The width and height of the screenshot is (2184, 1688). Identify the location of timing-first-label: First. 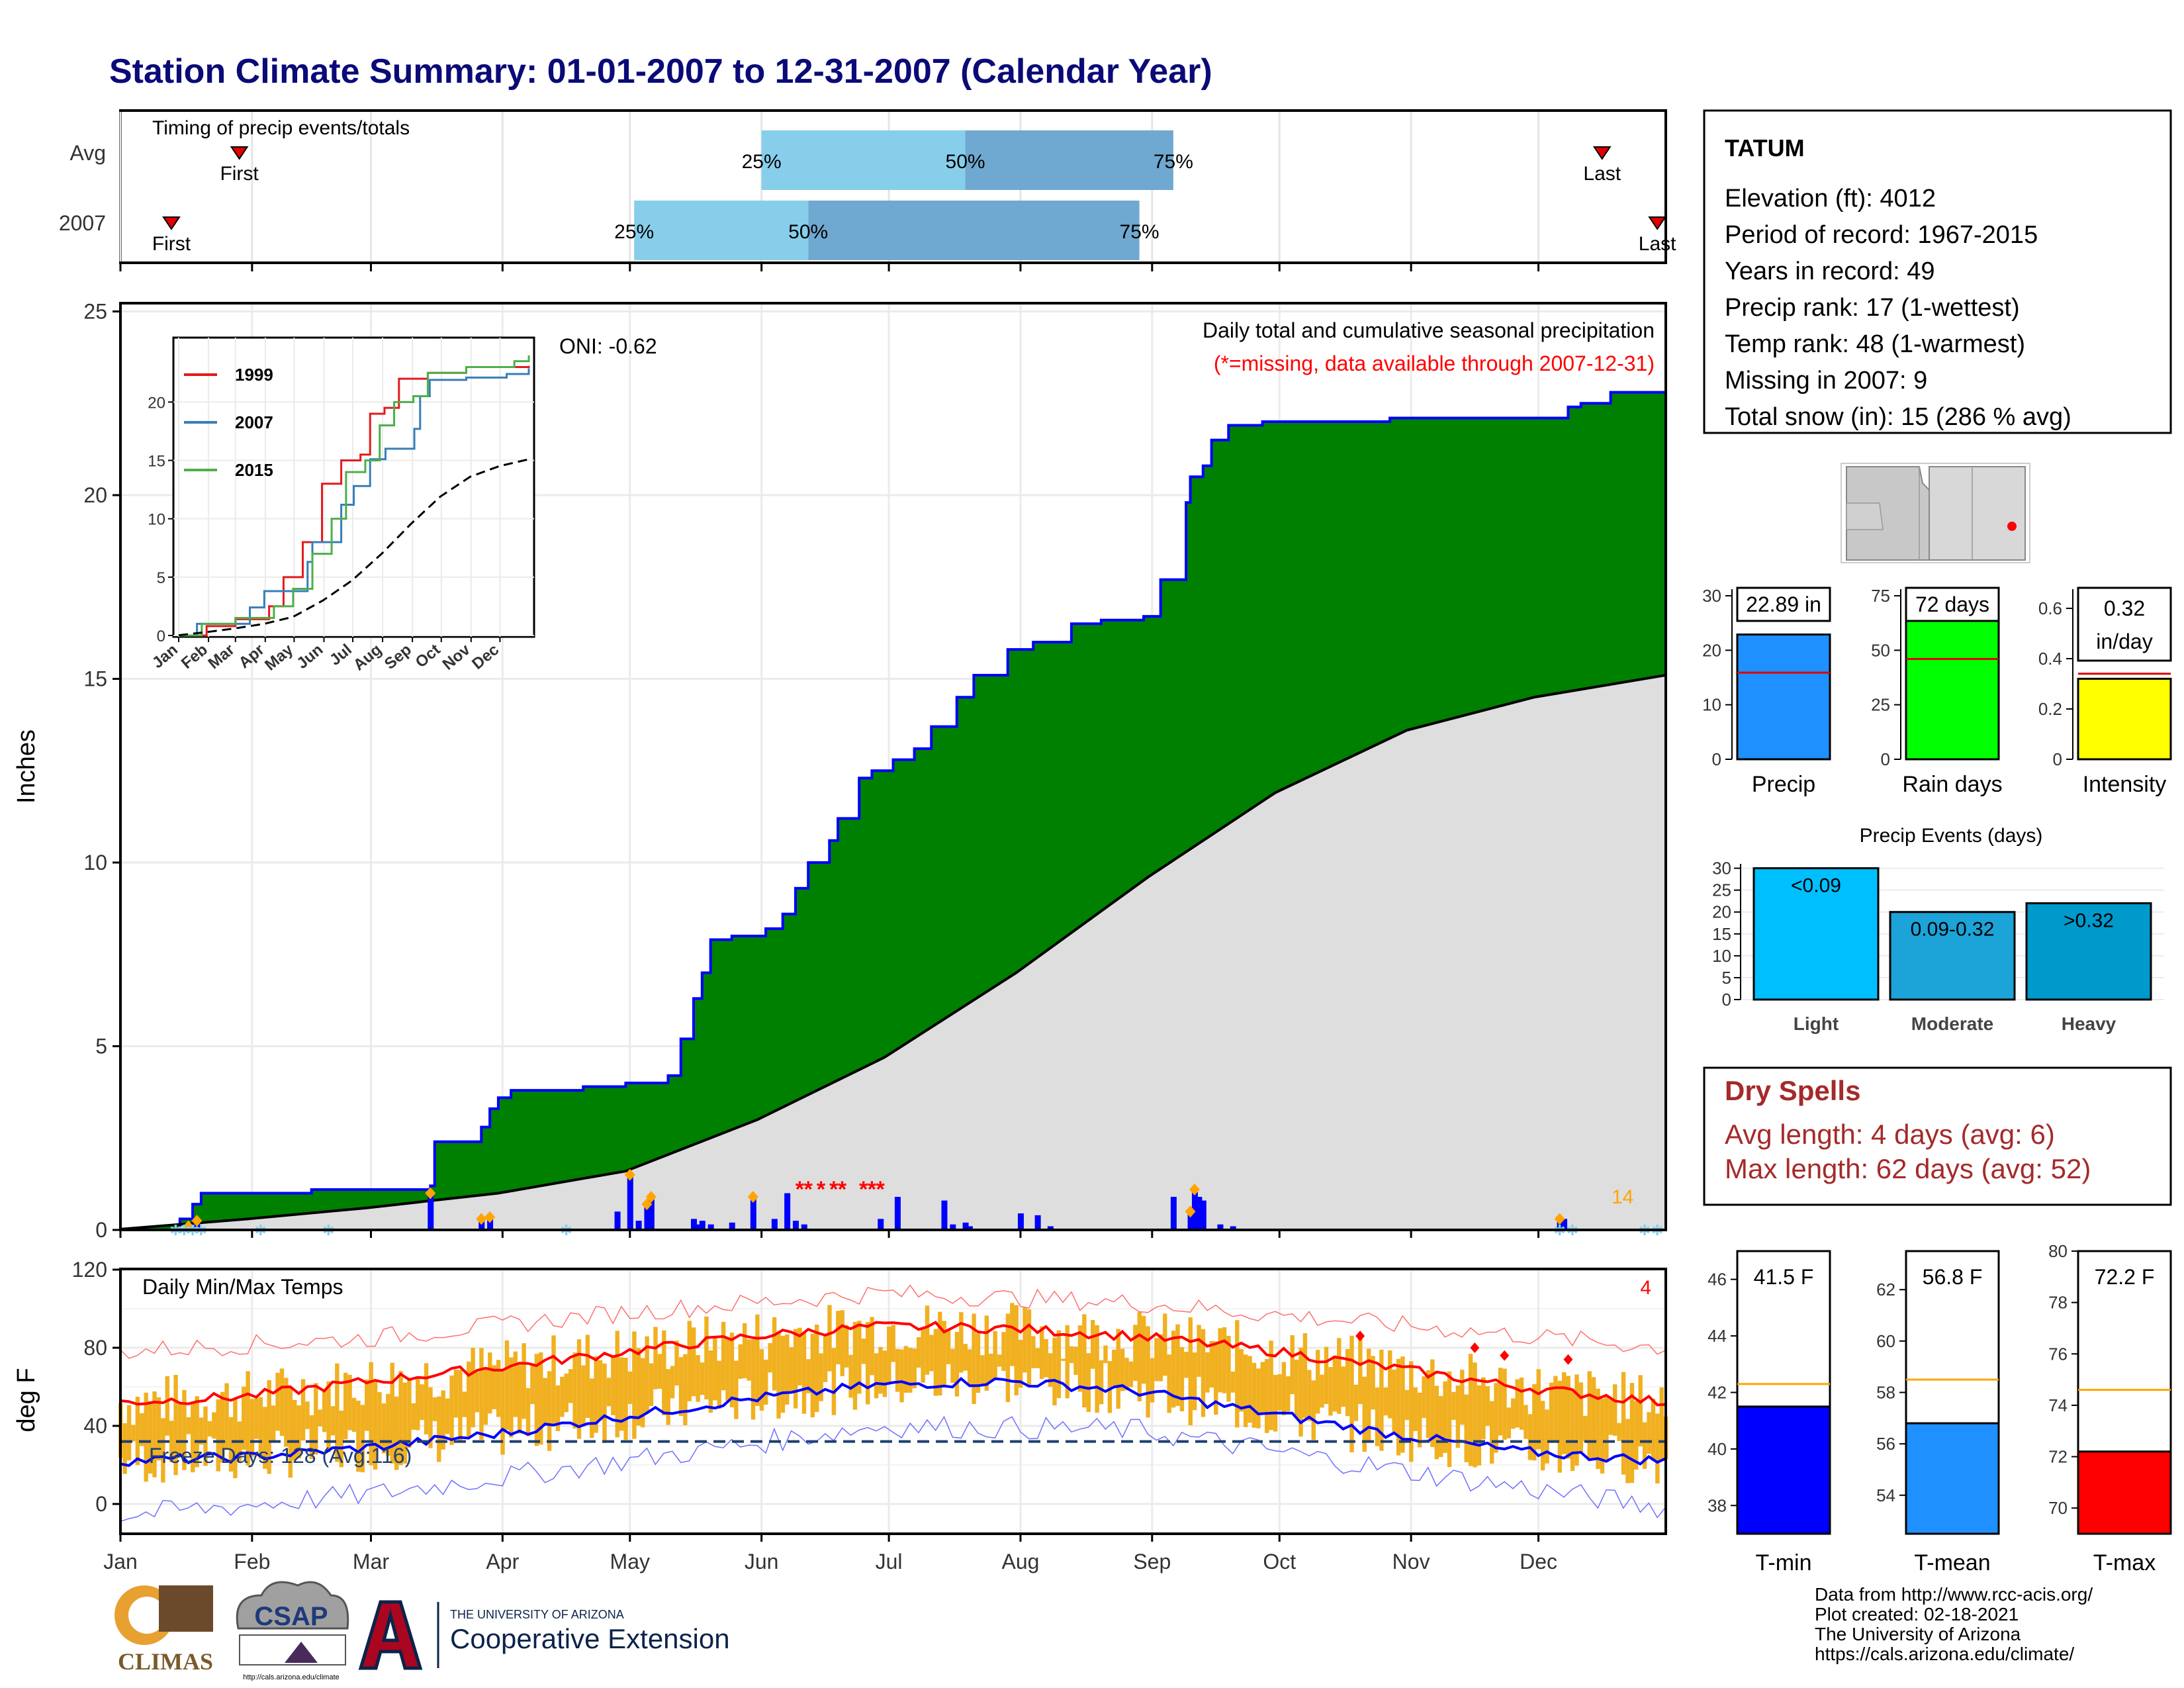
(171, 244).